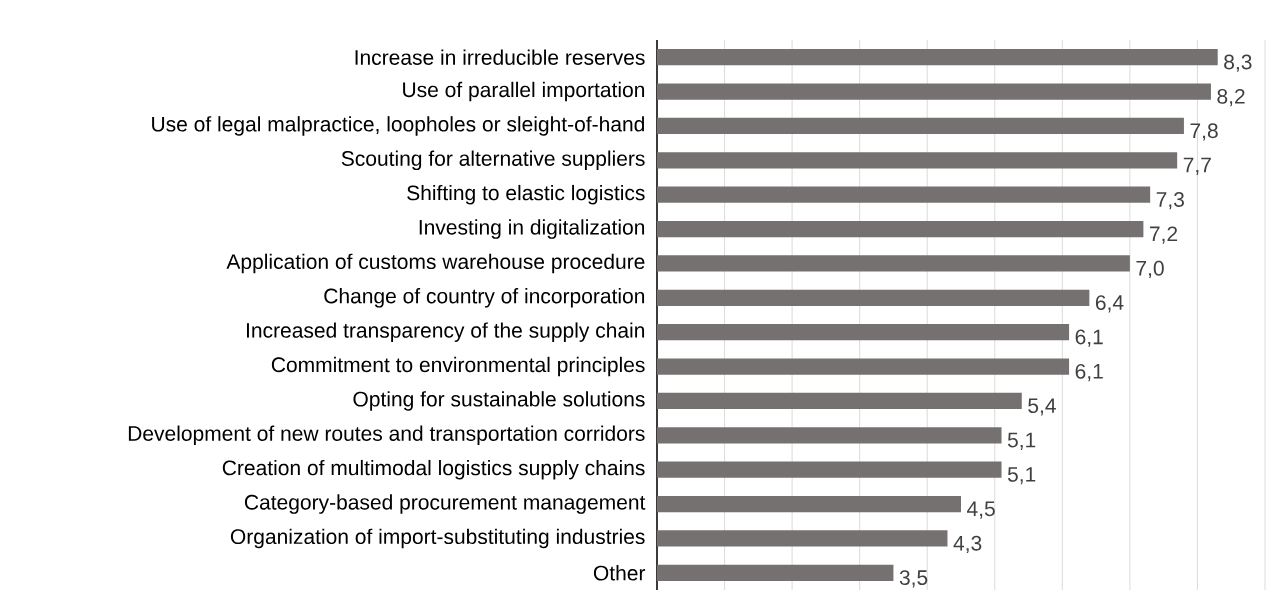  Describe the element at coordinates (526, 194) in the screenshot. I see `y-tick-label: Shifting to elastic logistics` at that location.